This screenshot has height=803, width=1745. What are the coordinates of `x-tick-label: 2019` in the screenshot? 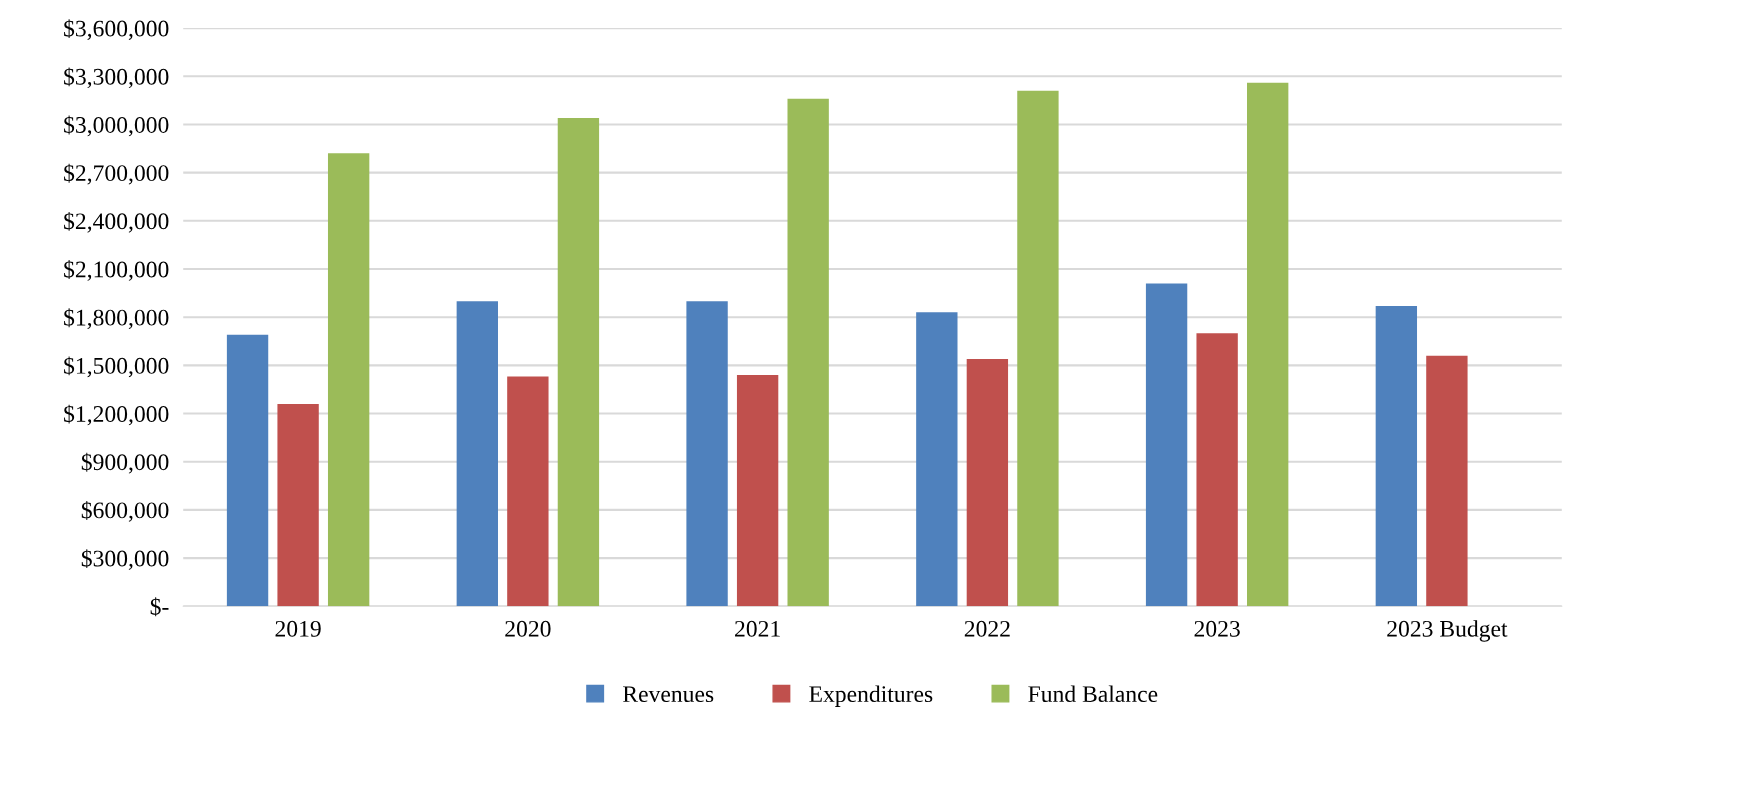 It's located at (298, 628).